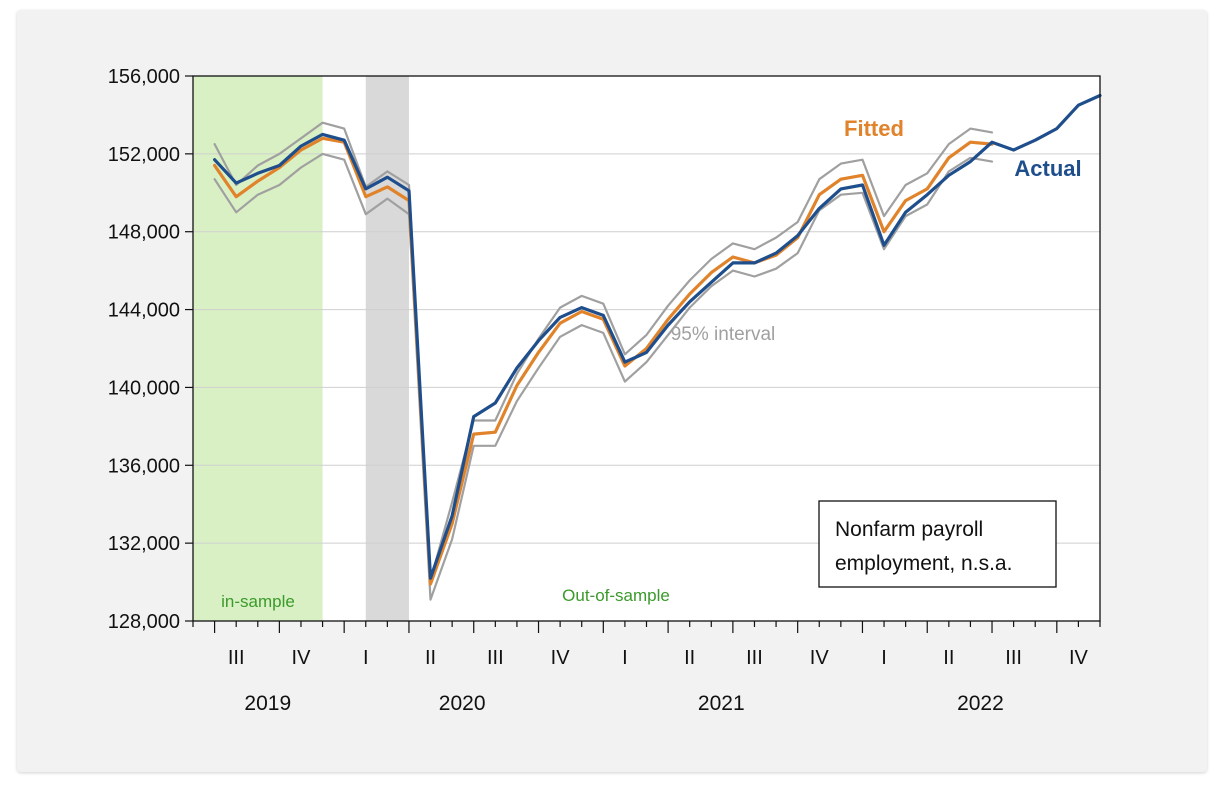  Describe the element at coordinates (387, 348) in the screenshot. I see `recession-shading` at that location.